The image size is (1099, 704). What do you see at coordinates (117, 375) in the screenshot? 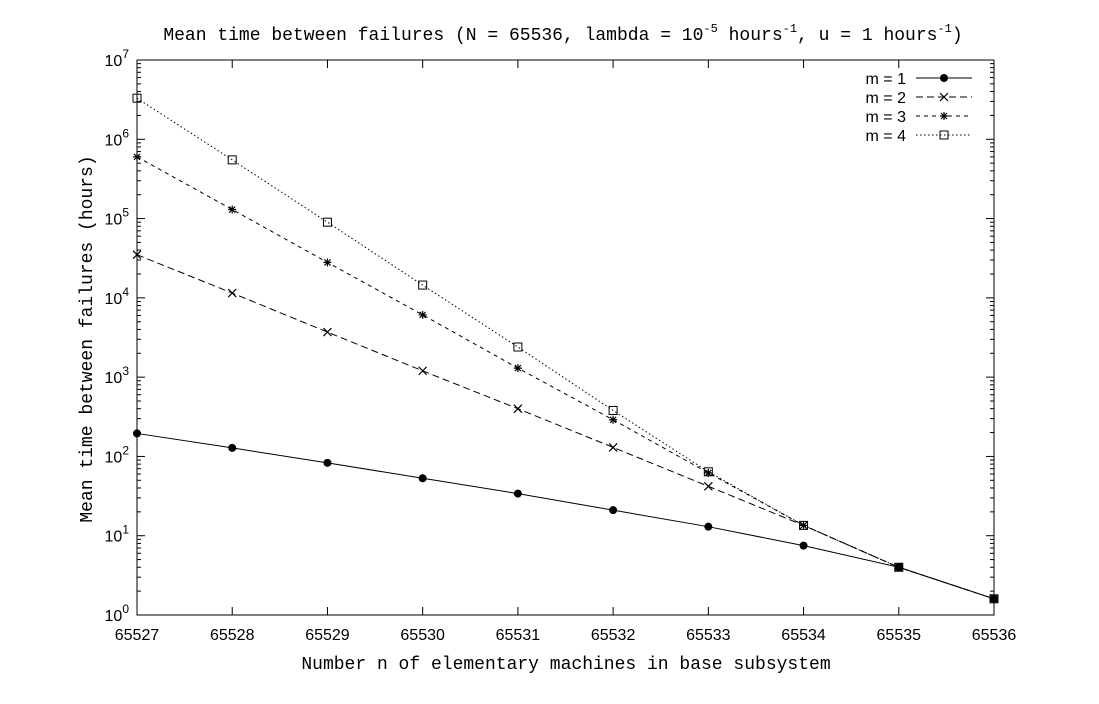
I see `y-tick-label: 10³` at bounding box center [117, 375].